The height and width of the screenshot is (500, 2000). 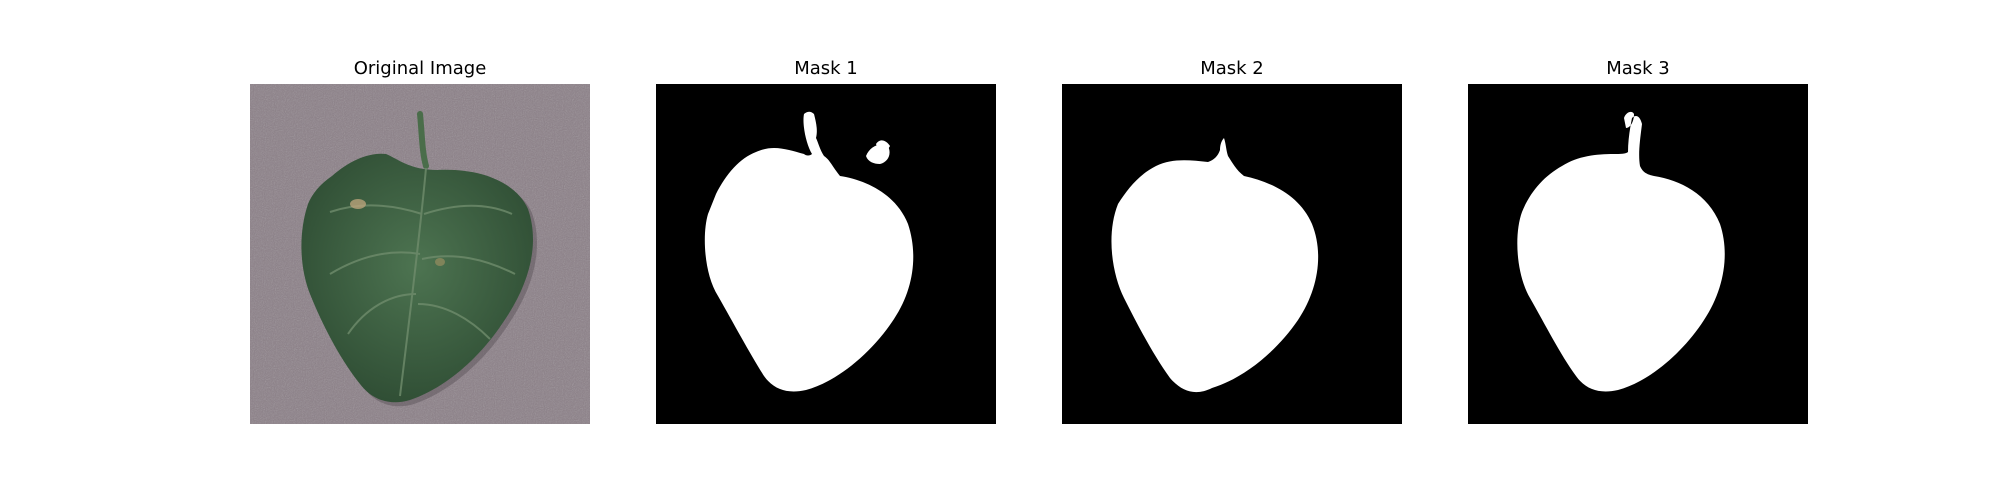 I want to click on mask-3-image, so click(x=1638, y=254).